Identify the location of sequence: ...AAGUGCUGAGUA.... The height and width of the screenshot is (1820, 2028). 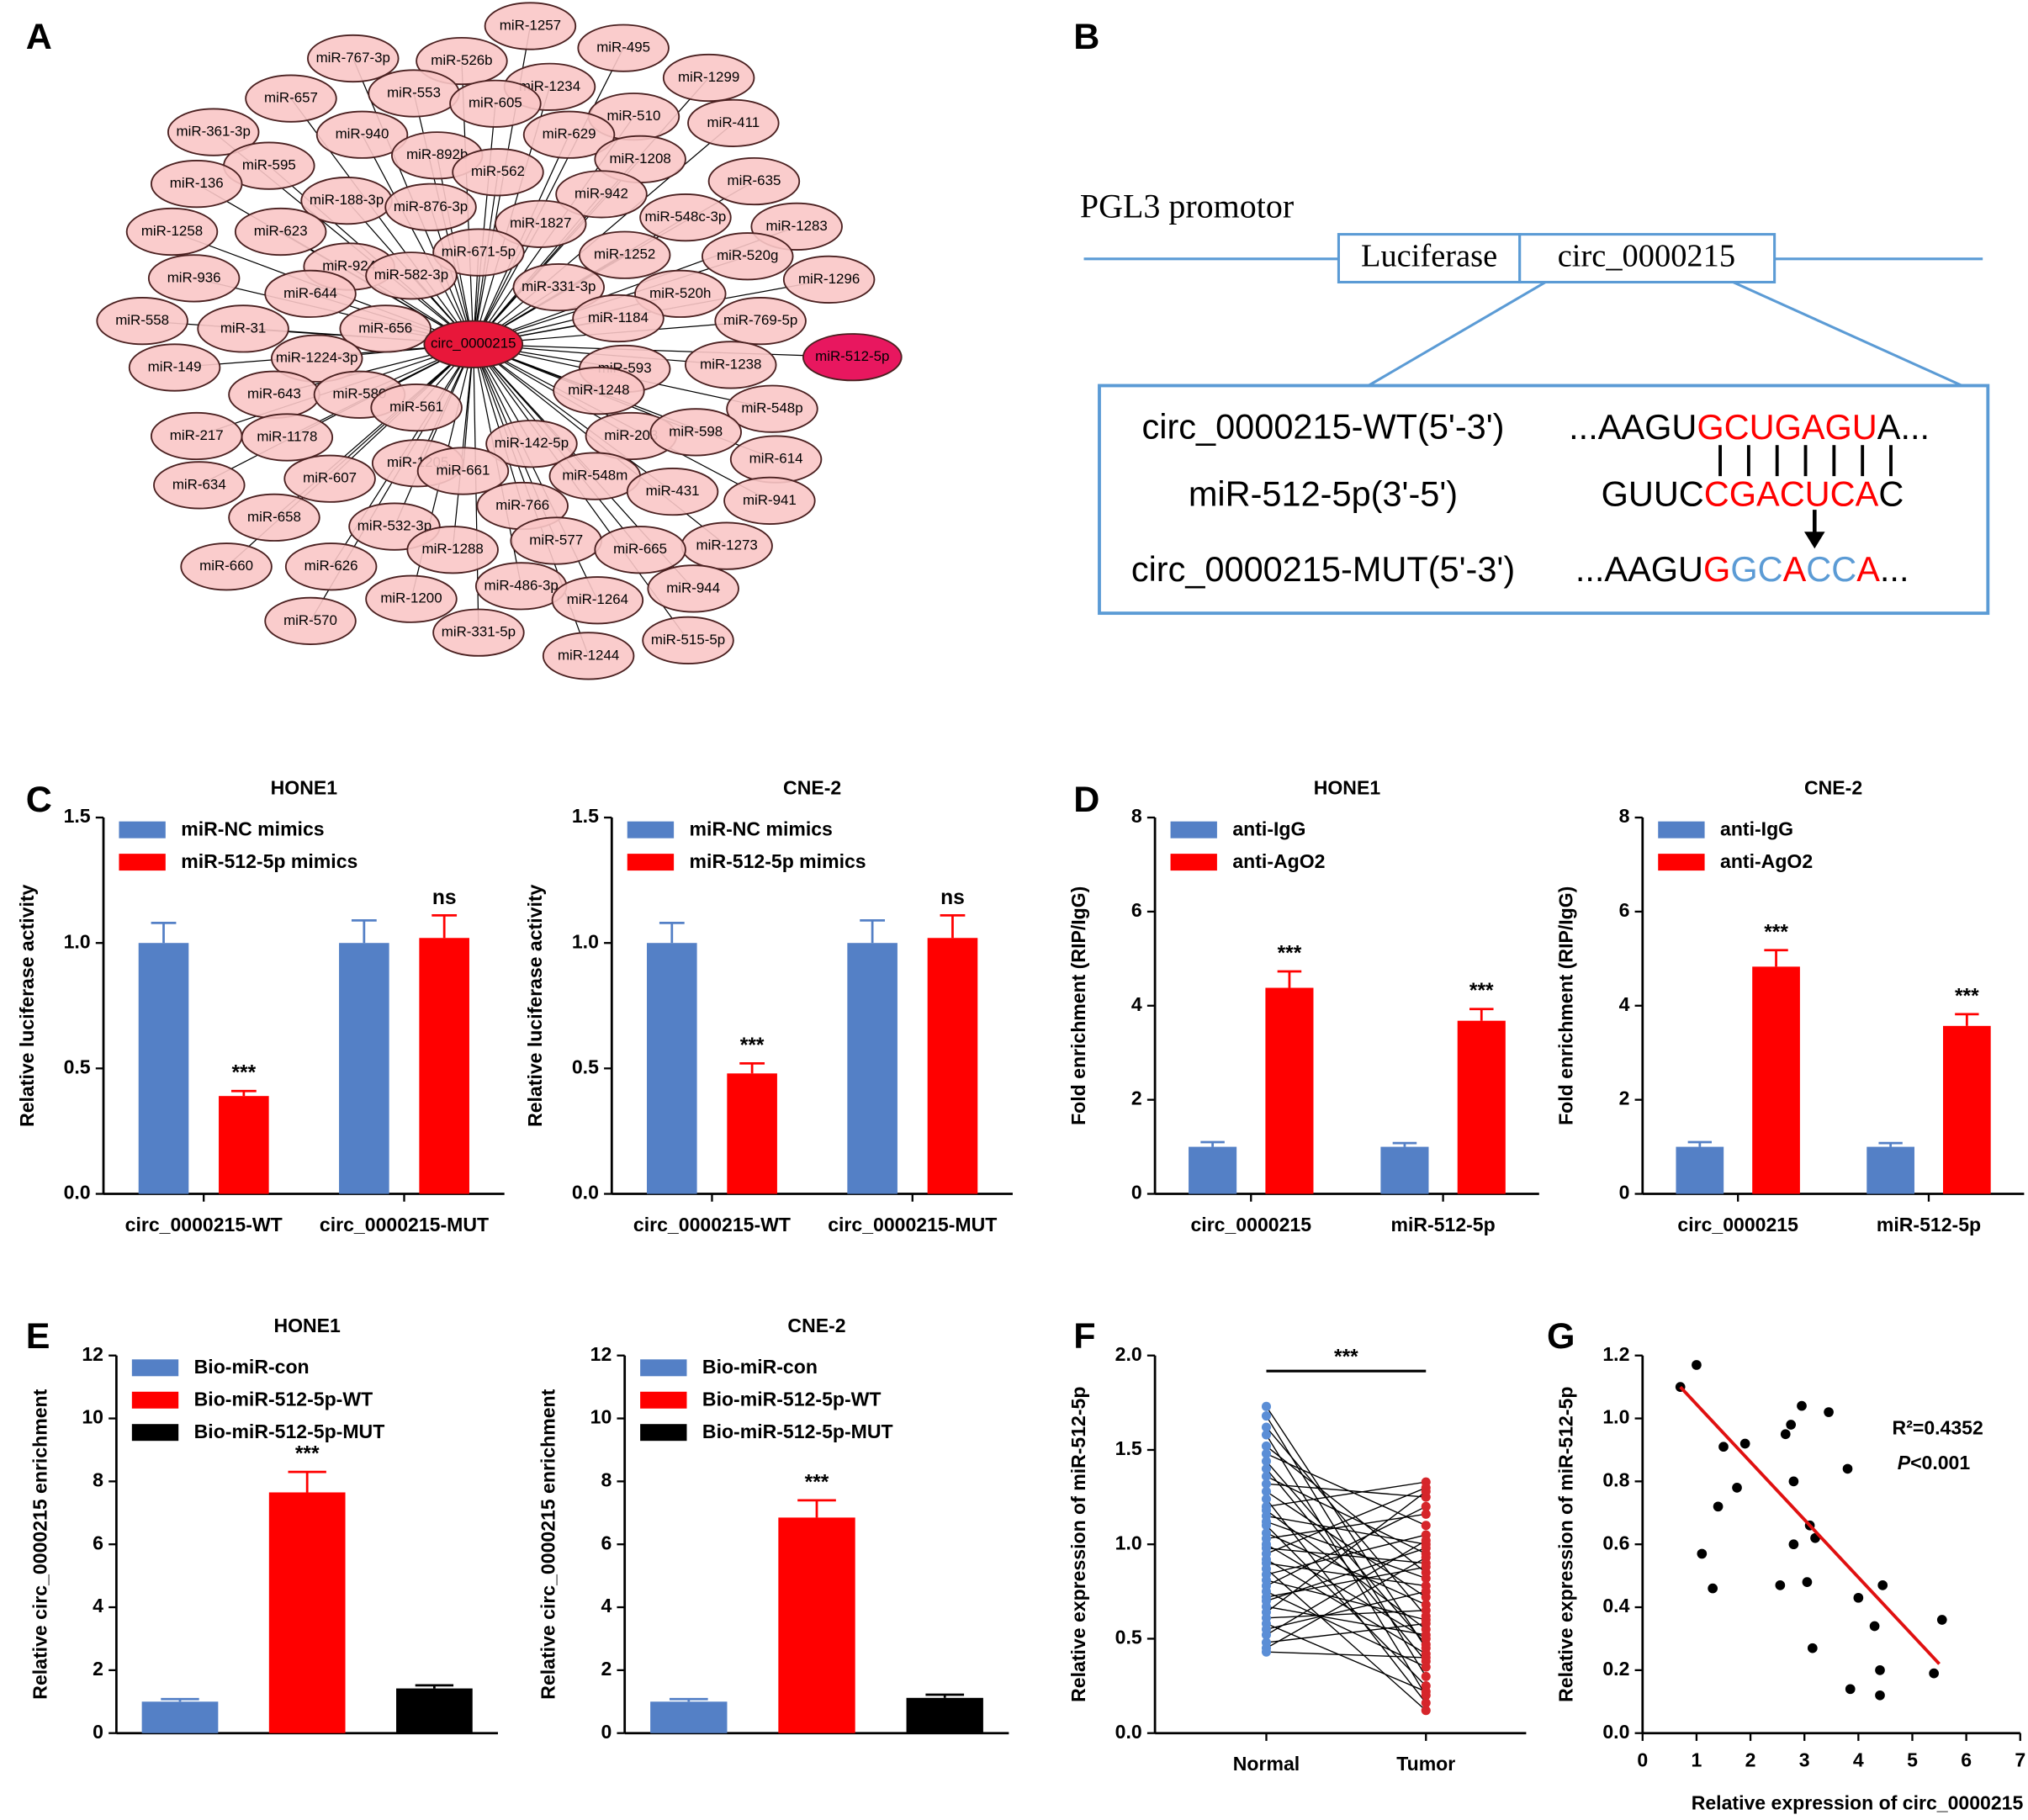
(1749, 427).